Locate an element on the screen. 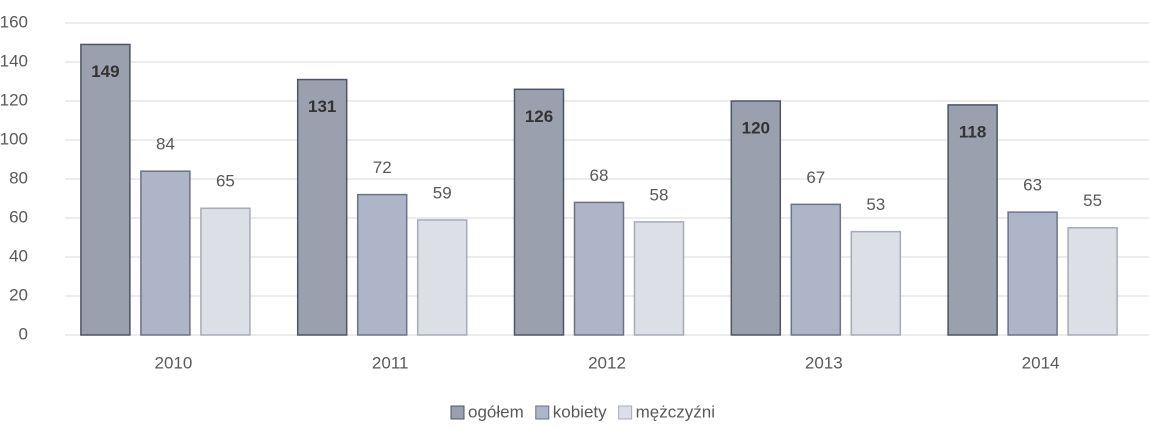 This screenshot has height=429, width=1149. x-tick-label: 2013 is located at coordinates (824, 362).